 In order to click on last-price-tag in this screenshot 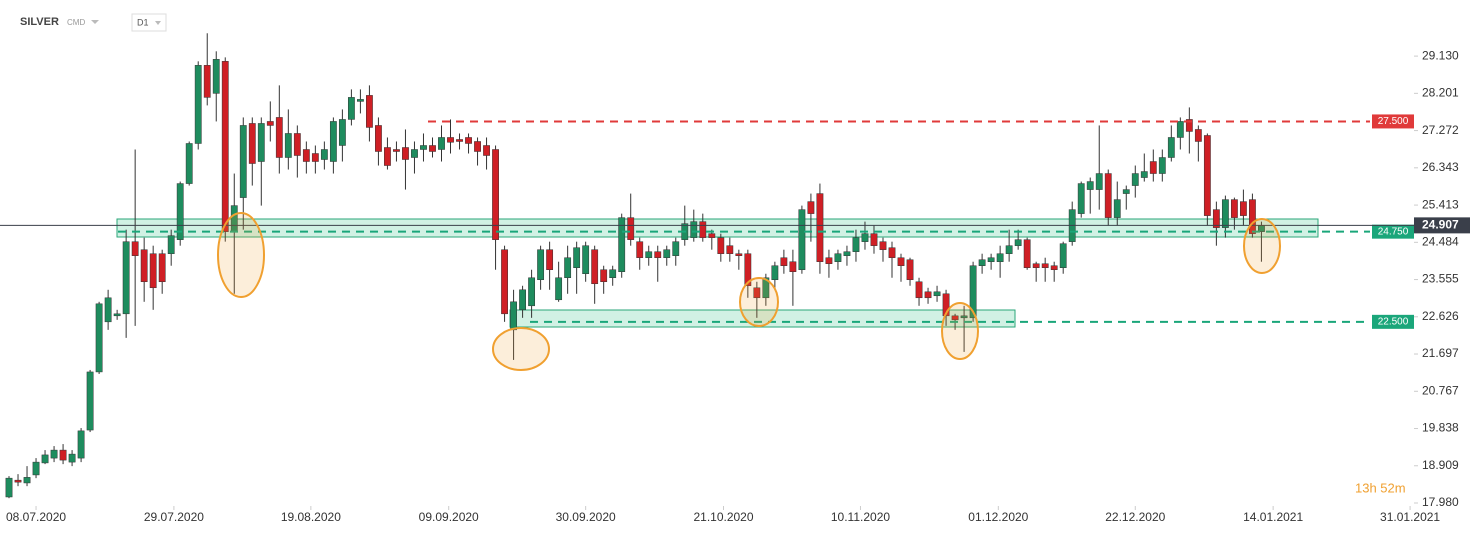, I will do `click(1442, 225)`.